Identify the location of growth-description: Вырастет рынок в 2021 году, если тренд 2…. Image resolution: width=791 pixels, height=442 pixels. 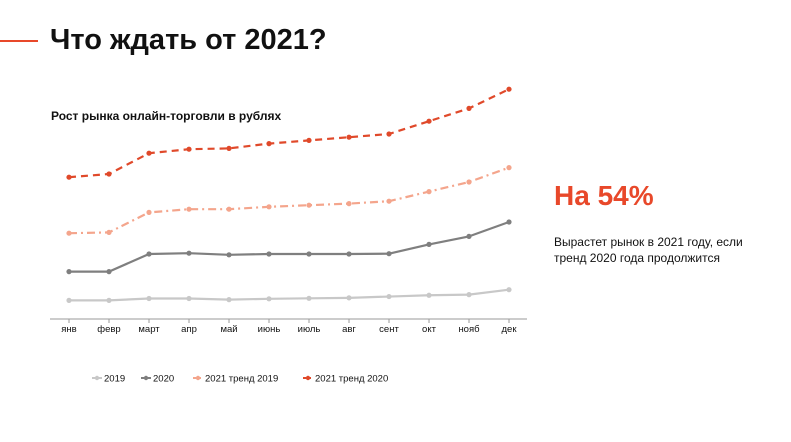
(648, 250).